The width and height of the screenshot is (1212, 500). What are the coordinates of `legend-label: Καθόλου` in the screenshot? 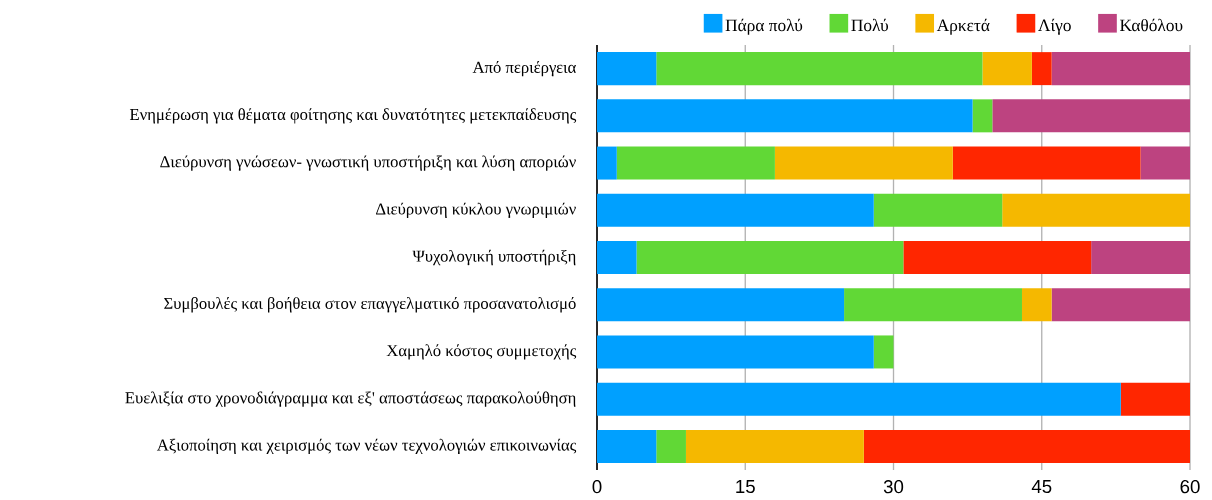 It's located at (1151, 25).